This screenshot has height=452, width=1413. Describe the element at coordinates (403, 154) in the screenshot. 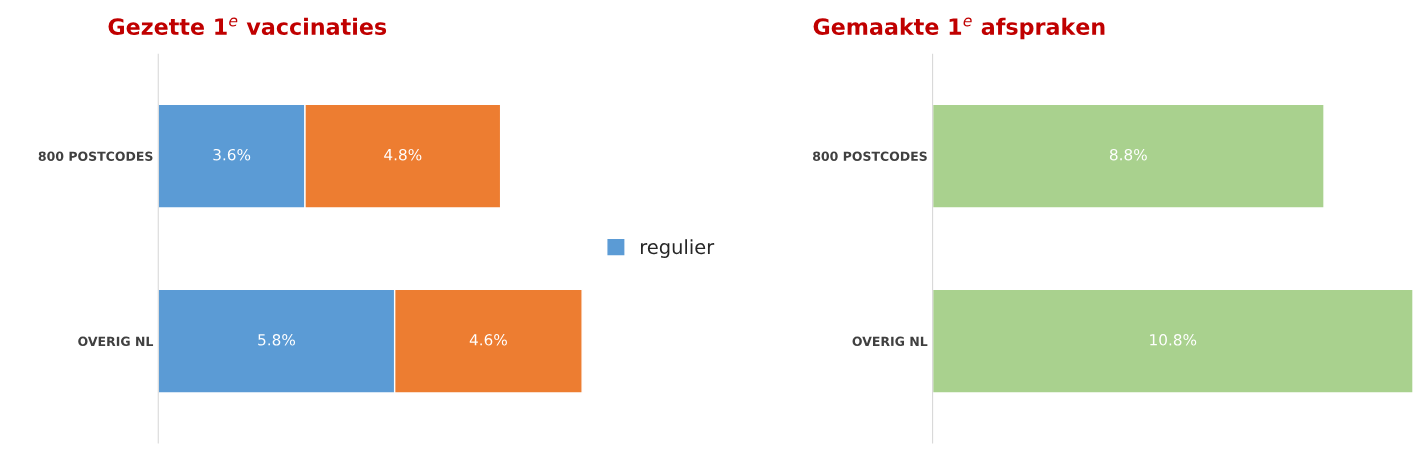

I see `data-label: 4.8%` at that location.